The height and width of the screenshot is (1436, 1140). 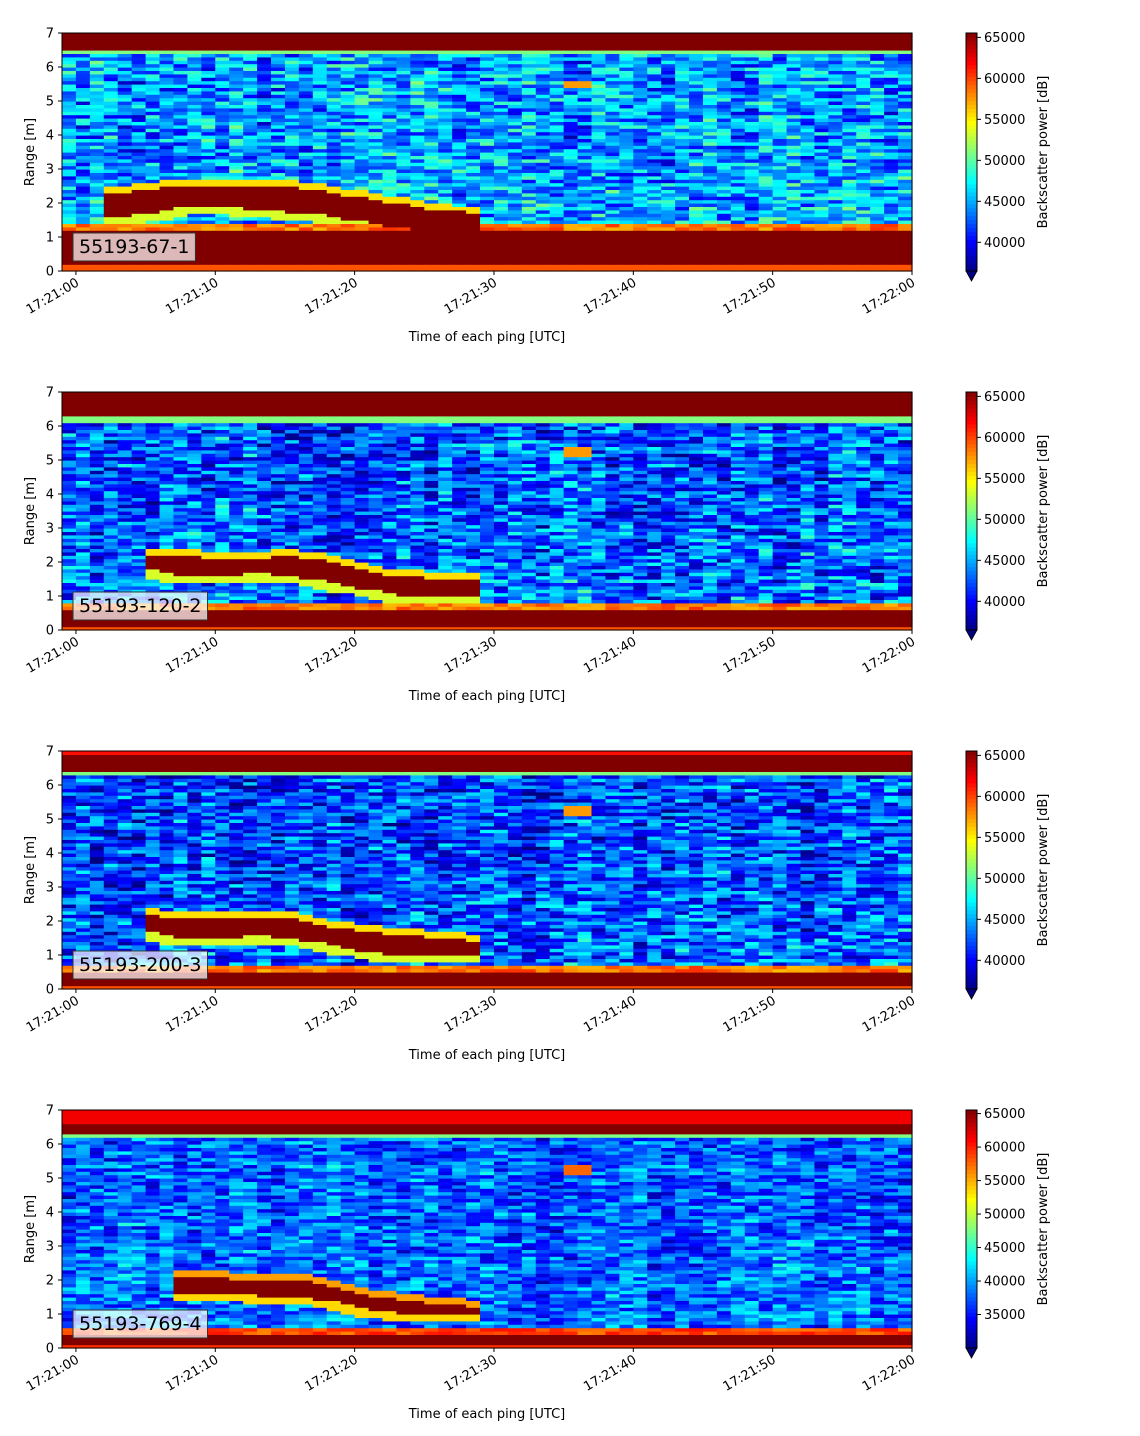 What do you see at coordinates (30, 152) in the screenshot?
I see `y-axis-label: Range [m]` at bounding box center [30, 152].